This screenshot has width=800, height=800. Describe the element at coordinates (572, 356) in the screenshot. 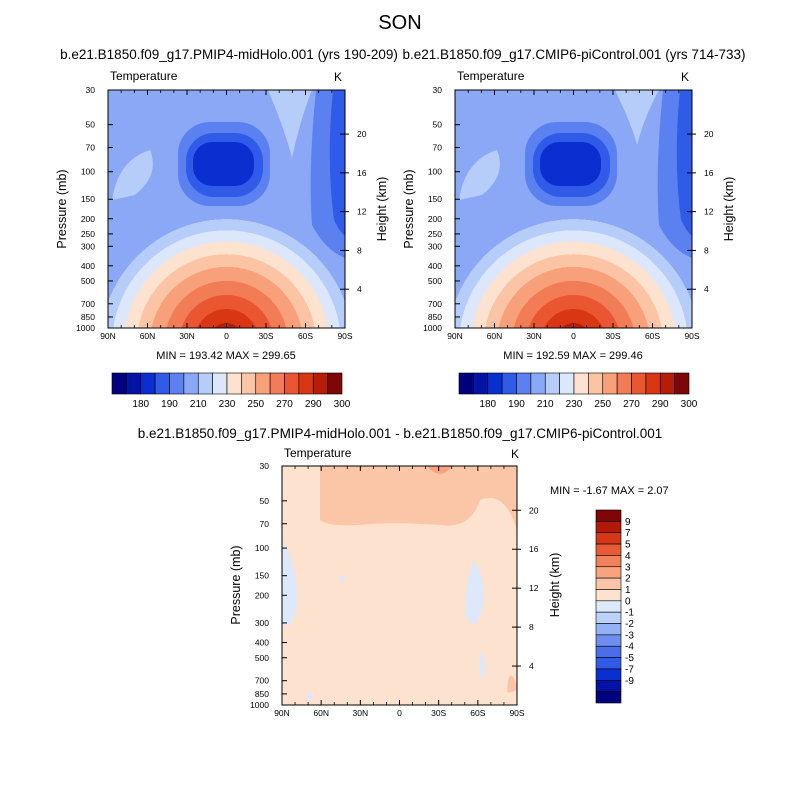

I see `stats-label: MIN = 192.59 MAX = 299.46` at that location.